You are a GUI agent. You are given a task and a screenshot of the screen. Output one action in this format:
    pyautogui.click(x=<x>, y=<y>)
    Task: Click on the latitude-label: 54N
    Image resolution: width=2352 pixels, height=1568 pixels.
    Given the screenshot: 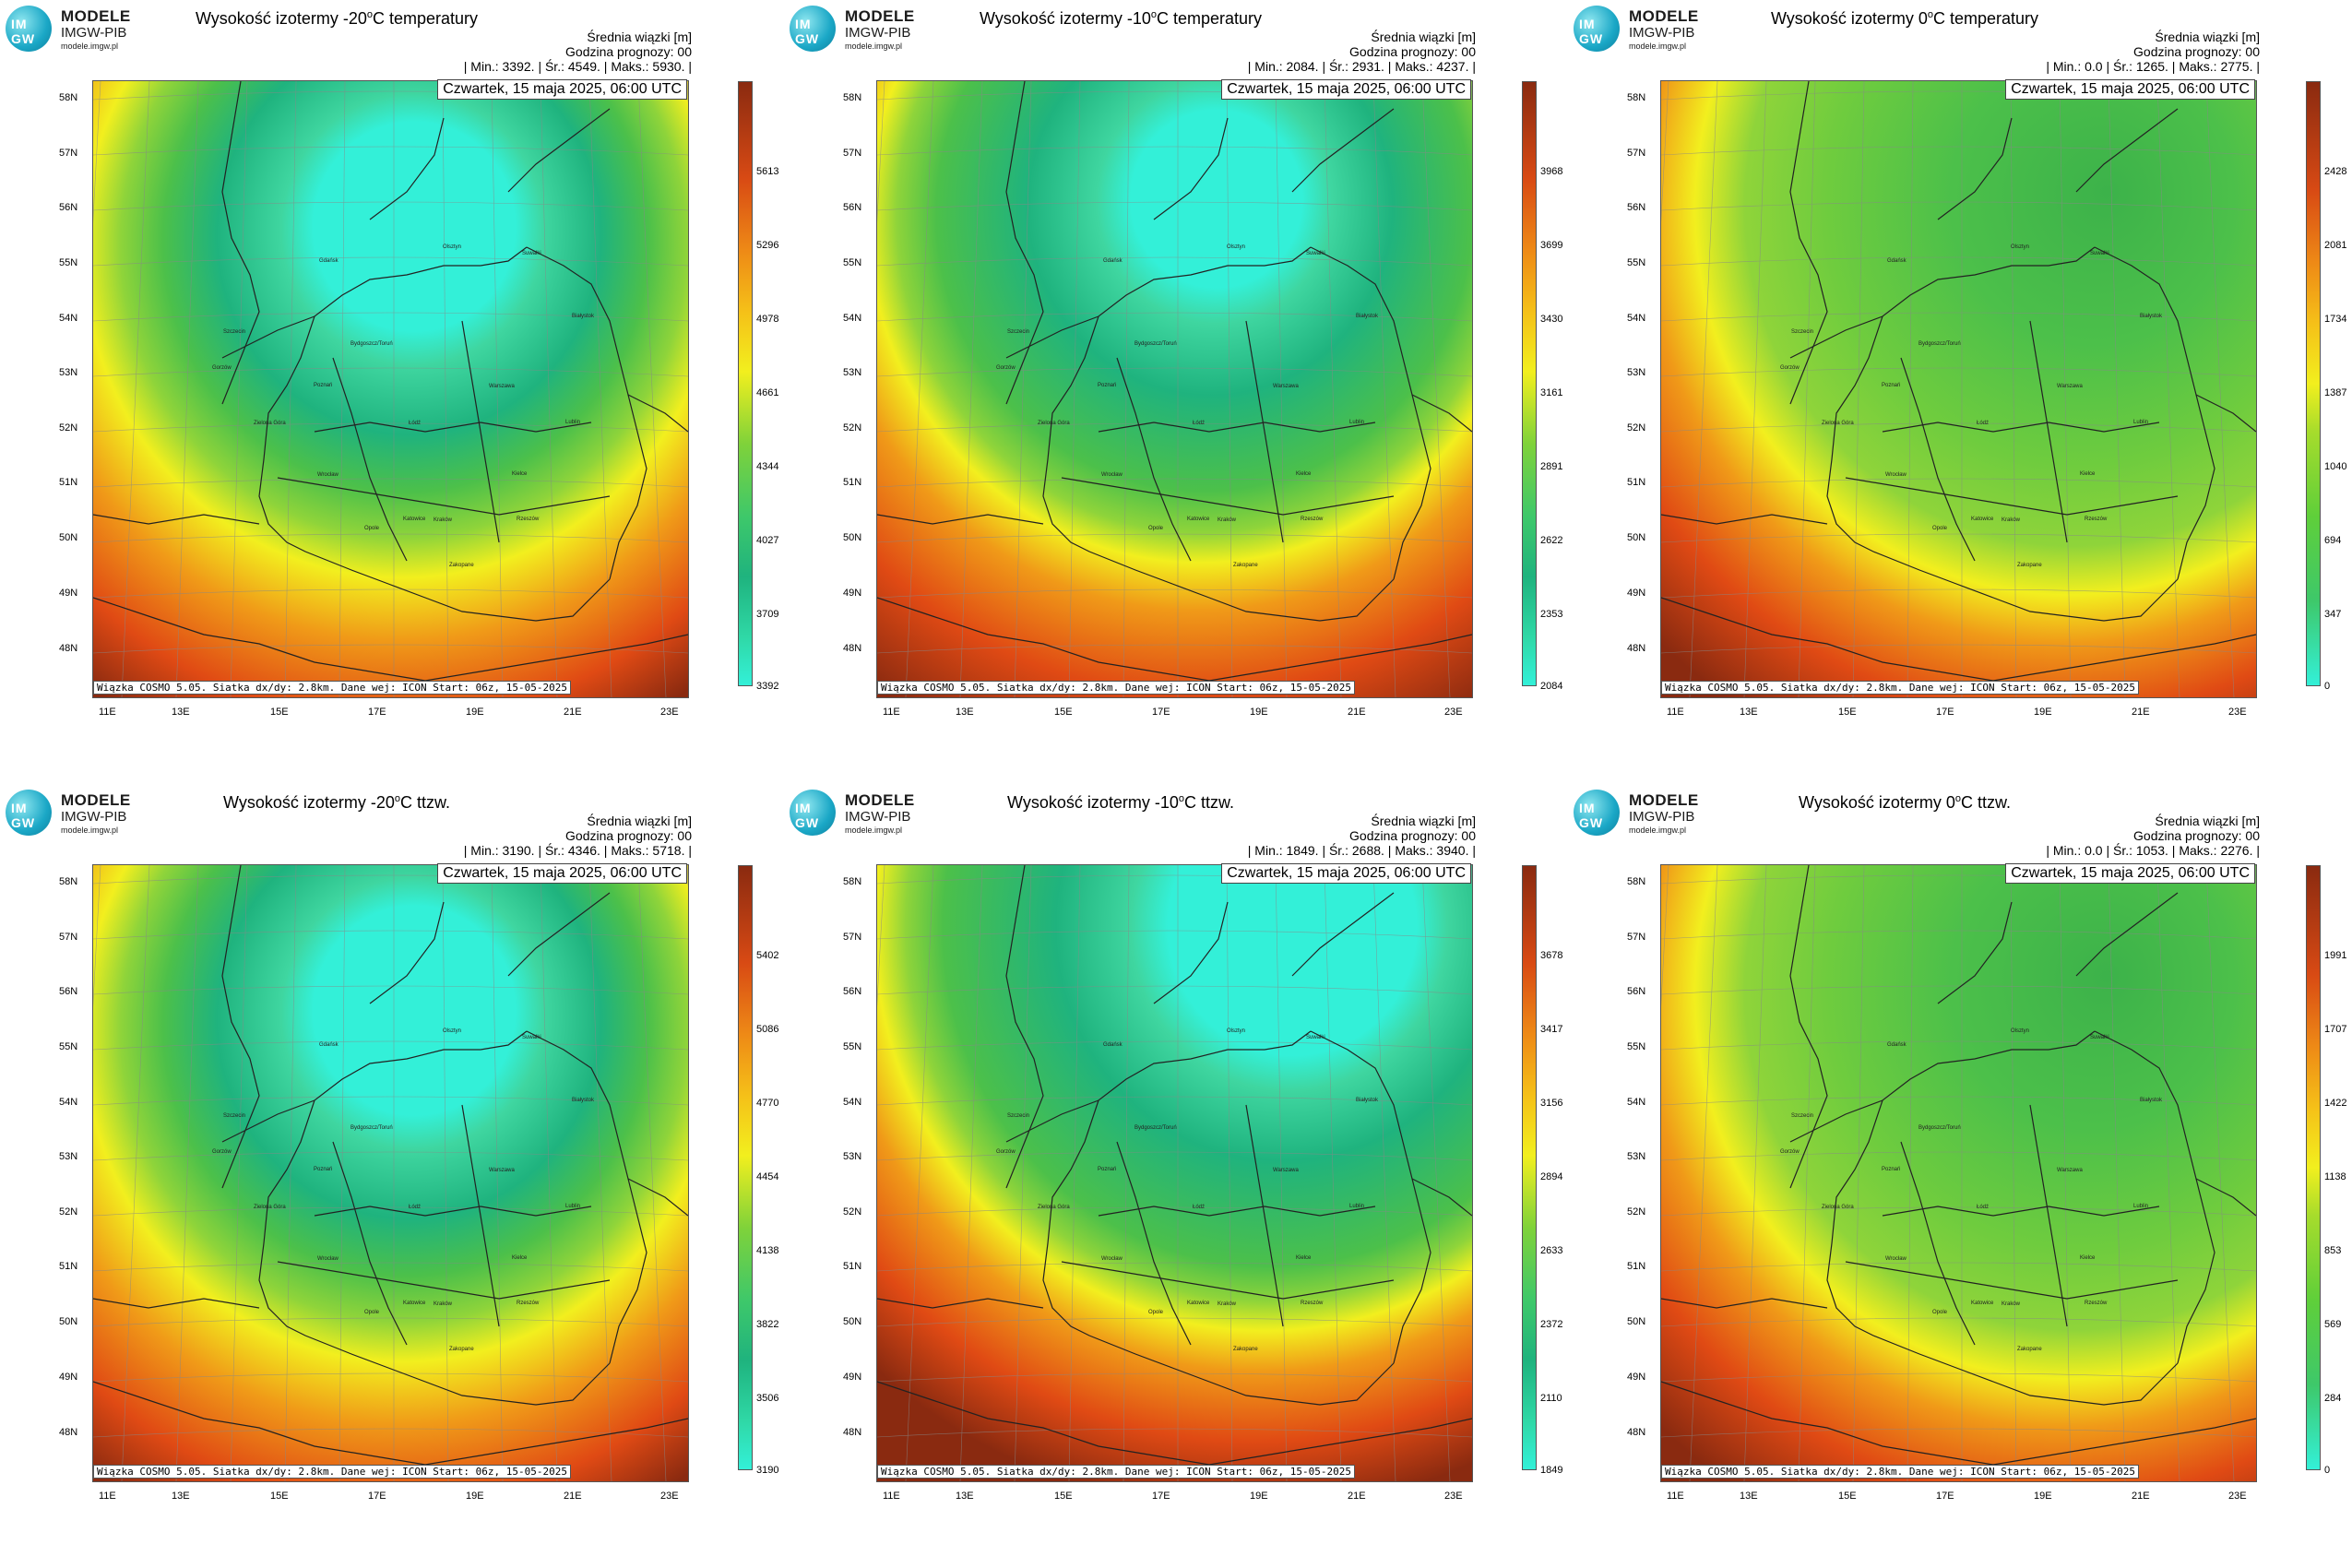 What is the action you would take?
    pyautogui.click(x=1636, y=1102)
    